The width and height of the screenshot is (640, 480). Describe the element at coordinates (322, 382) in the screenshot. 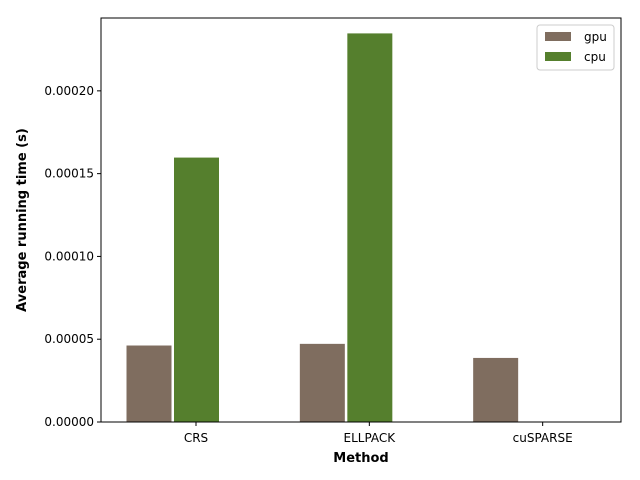

I see `bar-gpu-ellpack` at that location.